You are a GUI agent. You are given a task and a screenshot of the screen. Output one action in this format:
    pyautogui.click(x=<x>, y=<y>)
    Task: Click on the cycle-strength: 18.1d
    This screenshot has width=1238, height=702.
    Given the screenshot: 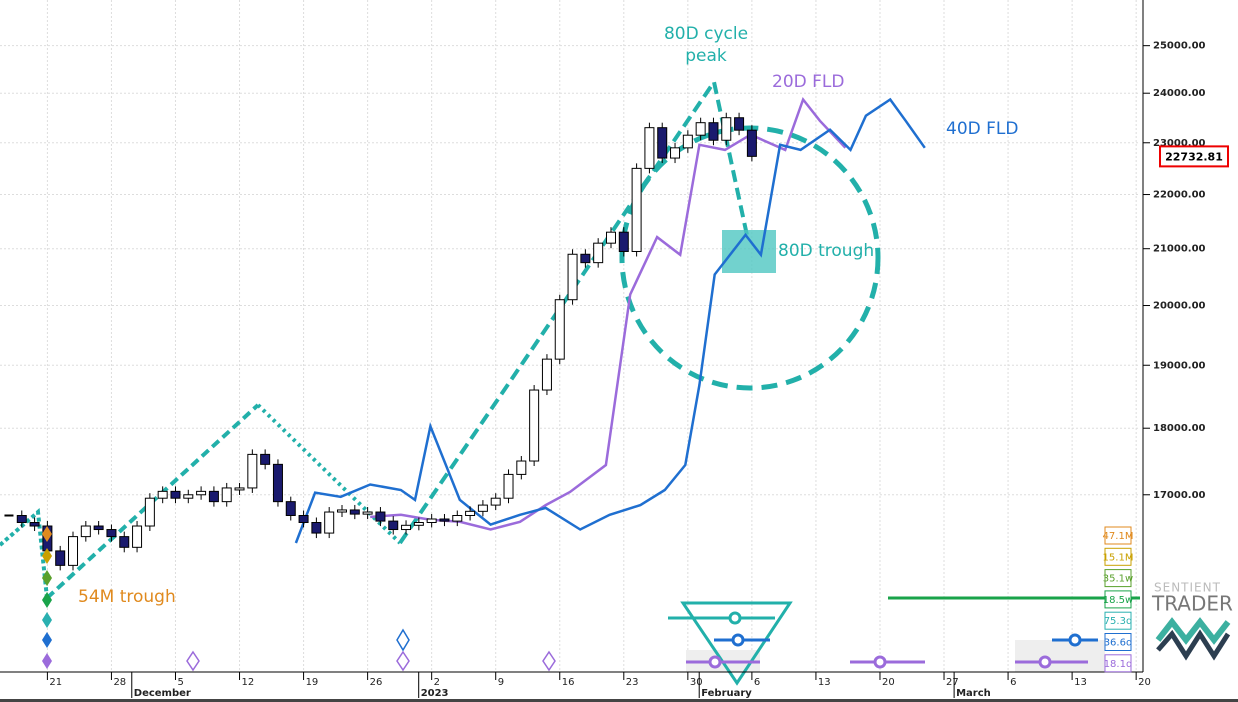 What is the action you would take?
    pyautogui.click(x=1118, y=664)
    